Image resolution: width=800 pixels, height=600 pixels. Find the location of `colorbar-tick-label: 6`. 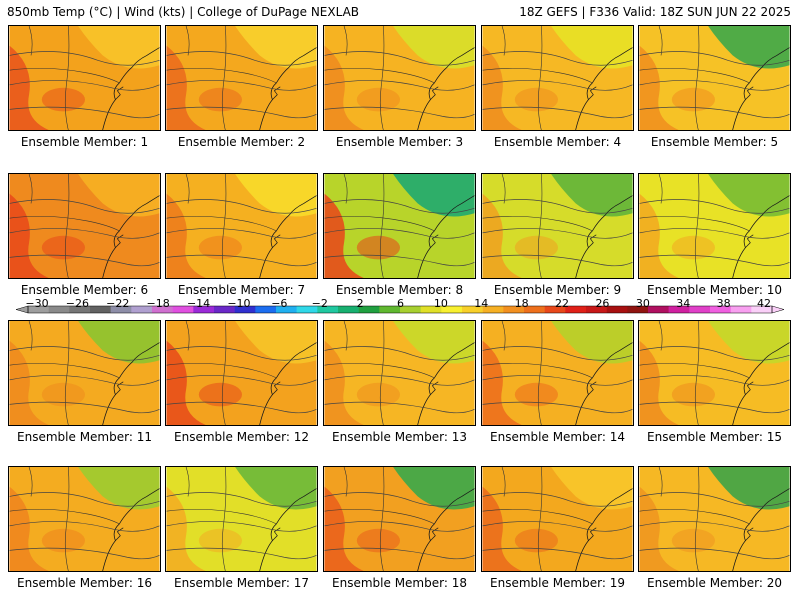

colorbar-tick-label: 6 is located at coordinates (400, 303).